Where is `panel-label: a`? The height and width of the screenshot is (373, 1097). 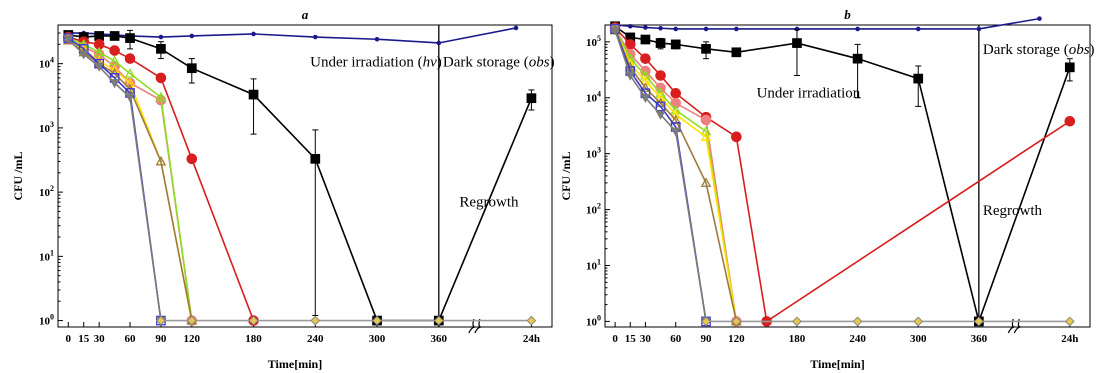
panel-label: a is located at coordinates (305, 14).